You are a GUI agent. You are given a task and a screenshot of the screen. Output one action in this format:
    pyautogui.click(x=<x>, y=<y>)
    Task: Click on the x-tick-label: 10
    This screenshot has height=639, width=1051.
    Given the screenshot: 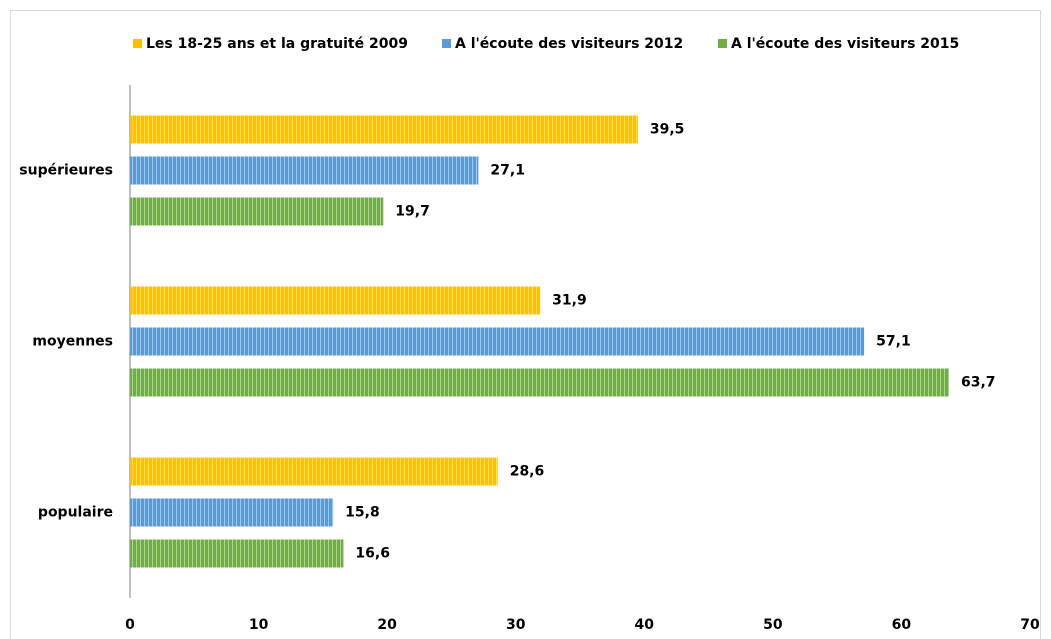 What is the action you would take?
    pyautogui.click(x=259, y=625)
    